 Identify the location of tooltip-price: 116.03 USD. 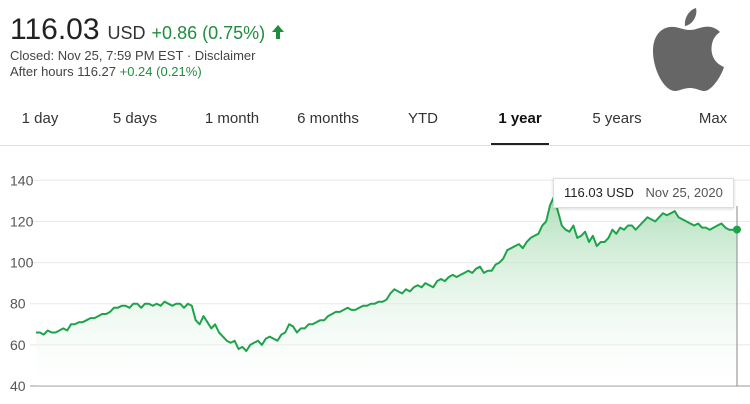
(599, 192).